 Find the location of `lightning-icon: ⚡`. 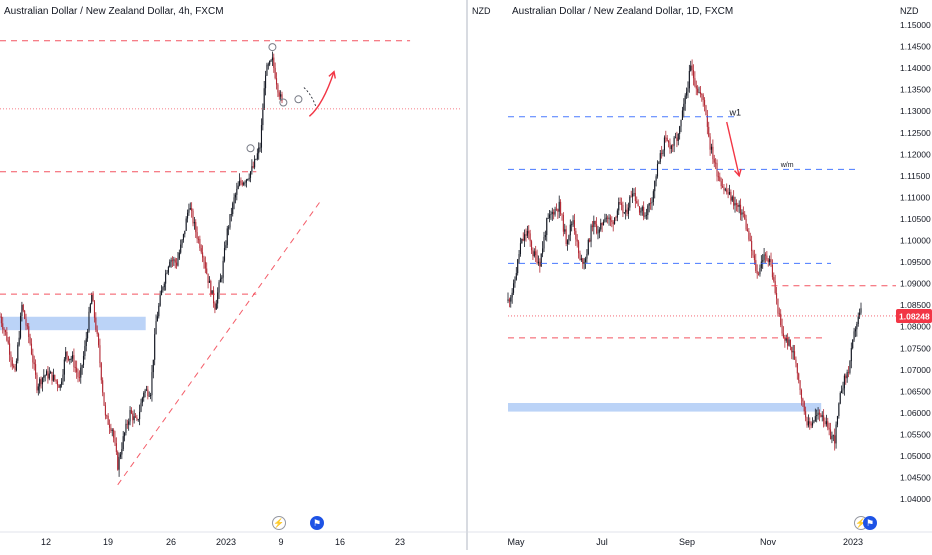

lightning-icon: ⚡ is located at coordinates (279, 523).